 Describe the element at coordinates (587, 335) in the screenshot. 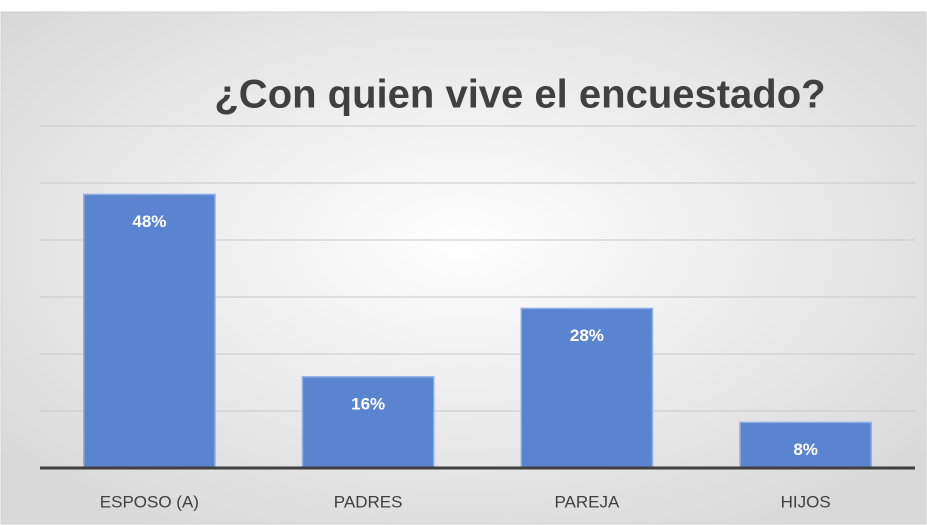

I see `data-label: 28%` at that location.